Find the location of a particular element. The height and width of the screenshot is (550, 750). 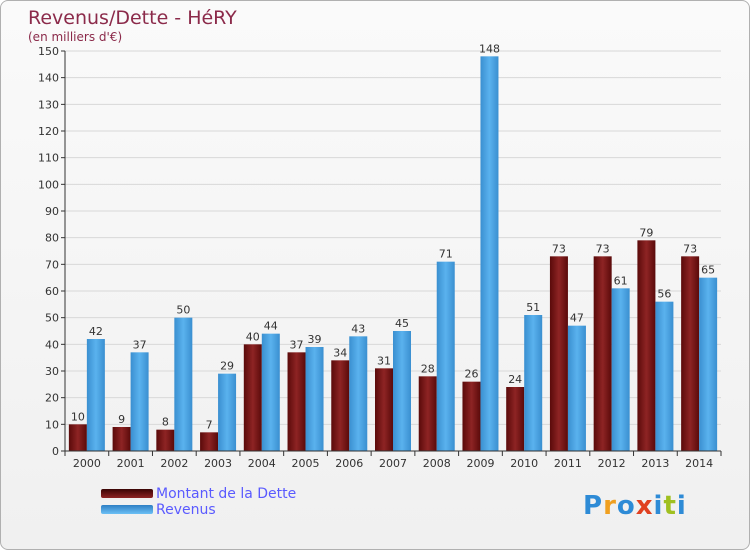

value-label-dette-2009: 26 is located at coordinates (471, 374).